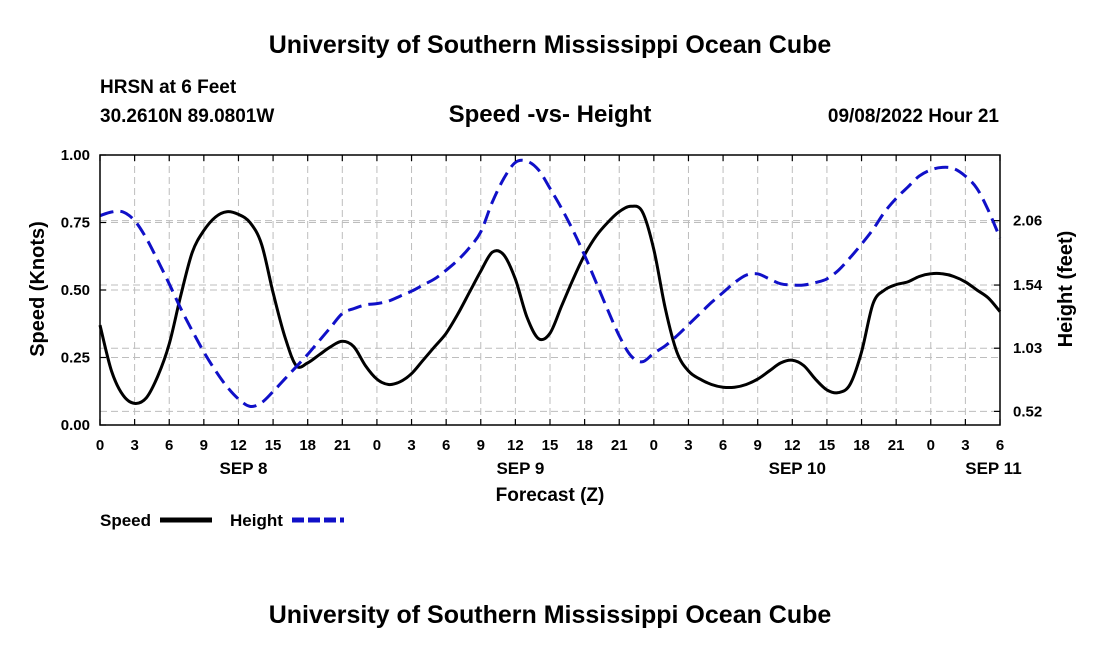 This screenshot has height=650, width=1100. I want to click on x-axis-label: Forecast (Z), so click(550, 495).